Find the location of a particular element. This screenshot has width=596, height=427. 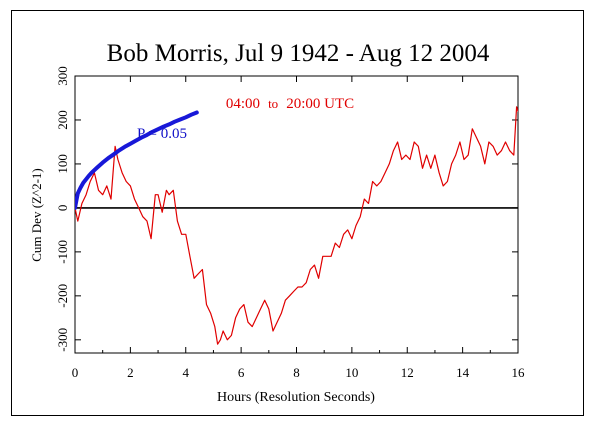

y-tick-label: -300 is located at coordinates (62, 340).